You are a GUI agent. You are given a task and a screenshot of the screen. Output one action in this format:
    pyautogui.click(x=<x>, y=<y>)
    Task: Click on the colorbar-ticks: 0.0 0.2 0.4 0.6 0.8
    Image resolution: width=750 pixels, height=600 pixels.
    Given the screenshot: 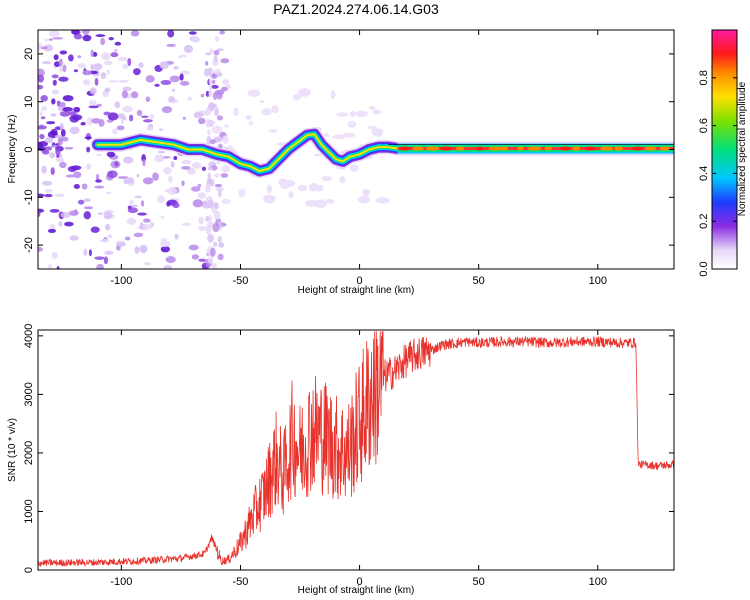 What is the action you would take?
    pyautogui.click(x=717, y=173)
    